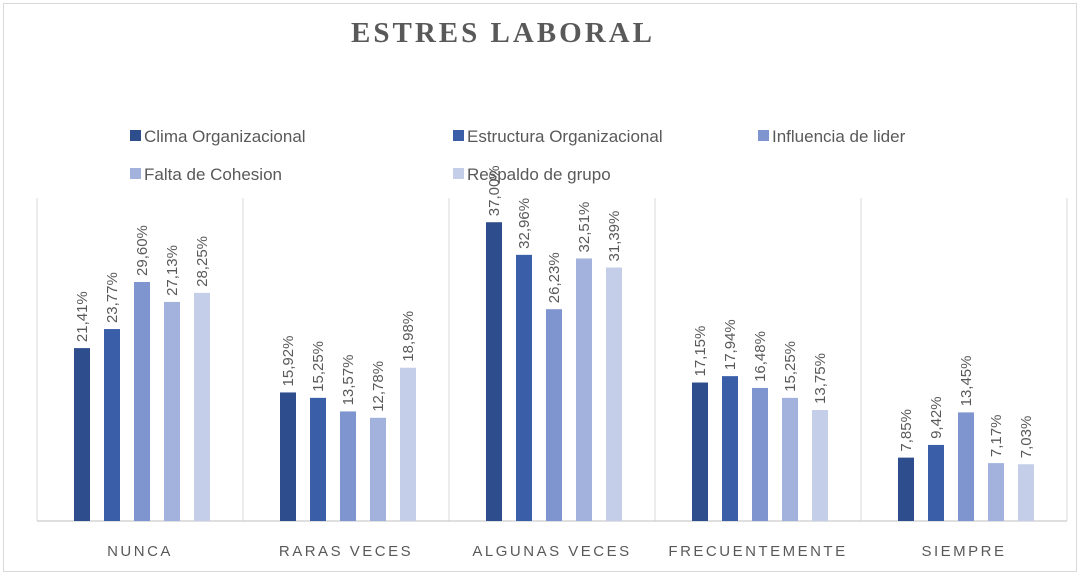 This screenshot has height=576, width=1081. What do you see at coordinates (142, 250) in the screenshot?
I see `value-label: 29,60%` at bounding box center [142, 250].